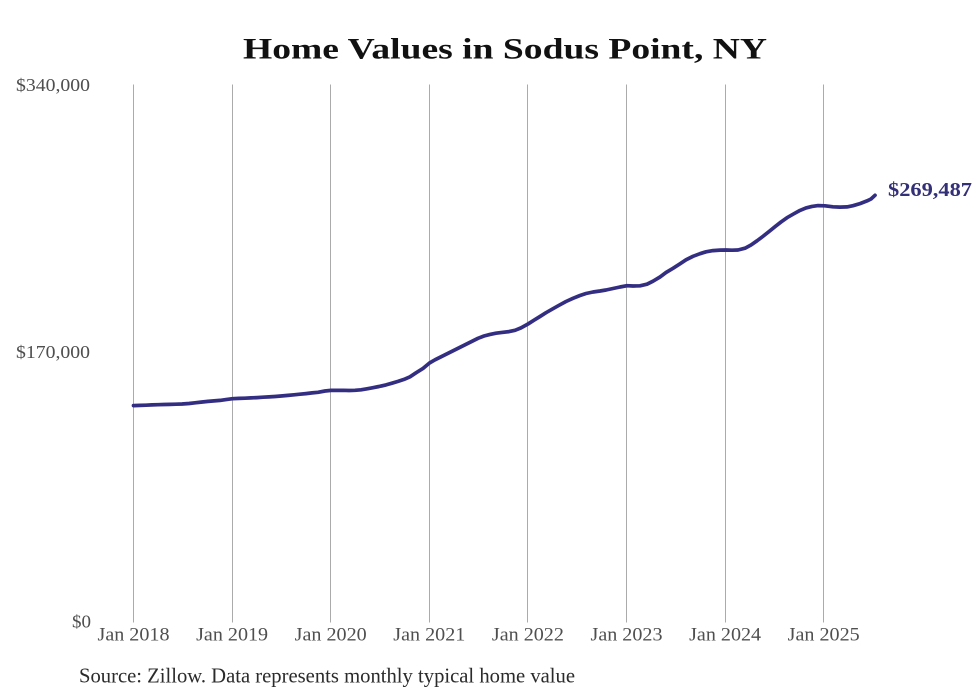 The width and height of the screenshot is (980, 699). I want to click on svg-text: $170,000, so click(53, 352).